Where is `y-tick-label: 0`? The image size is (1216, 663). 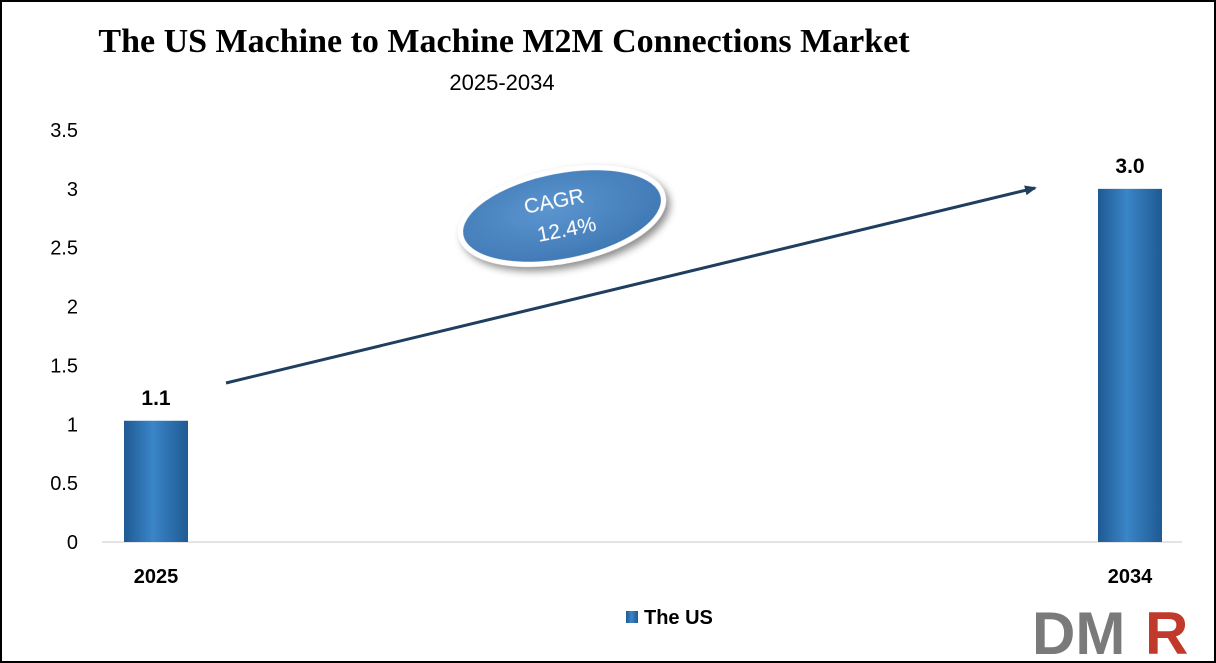 y-tick-label: 0 is located at coordinates (72, 543).